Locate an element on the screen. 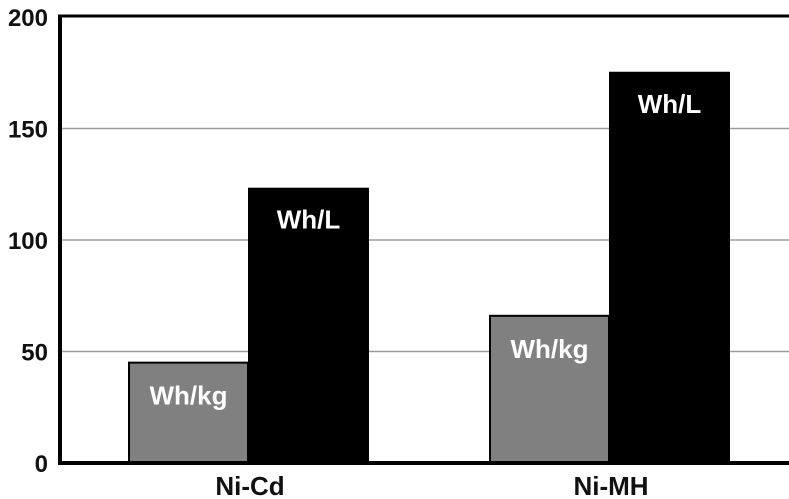 This screenshot has height=499, width=789. bar-wh-kg-ni-cd is located at coordinates (188, 412).